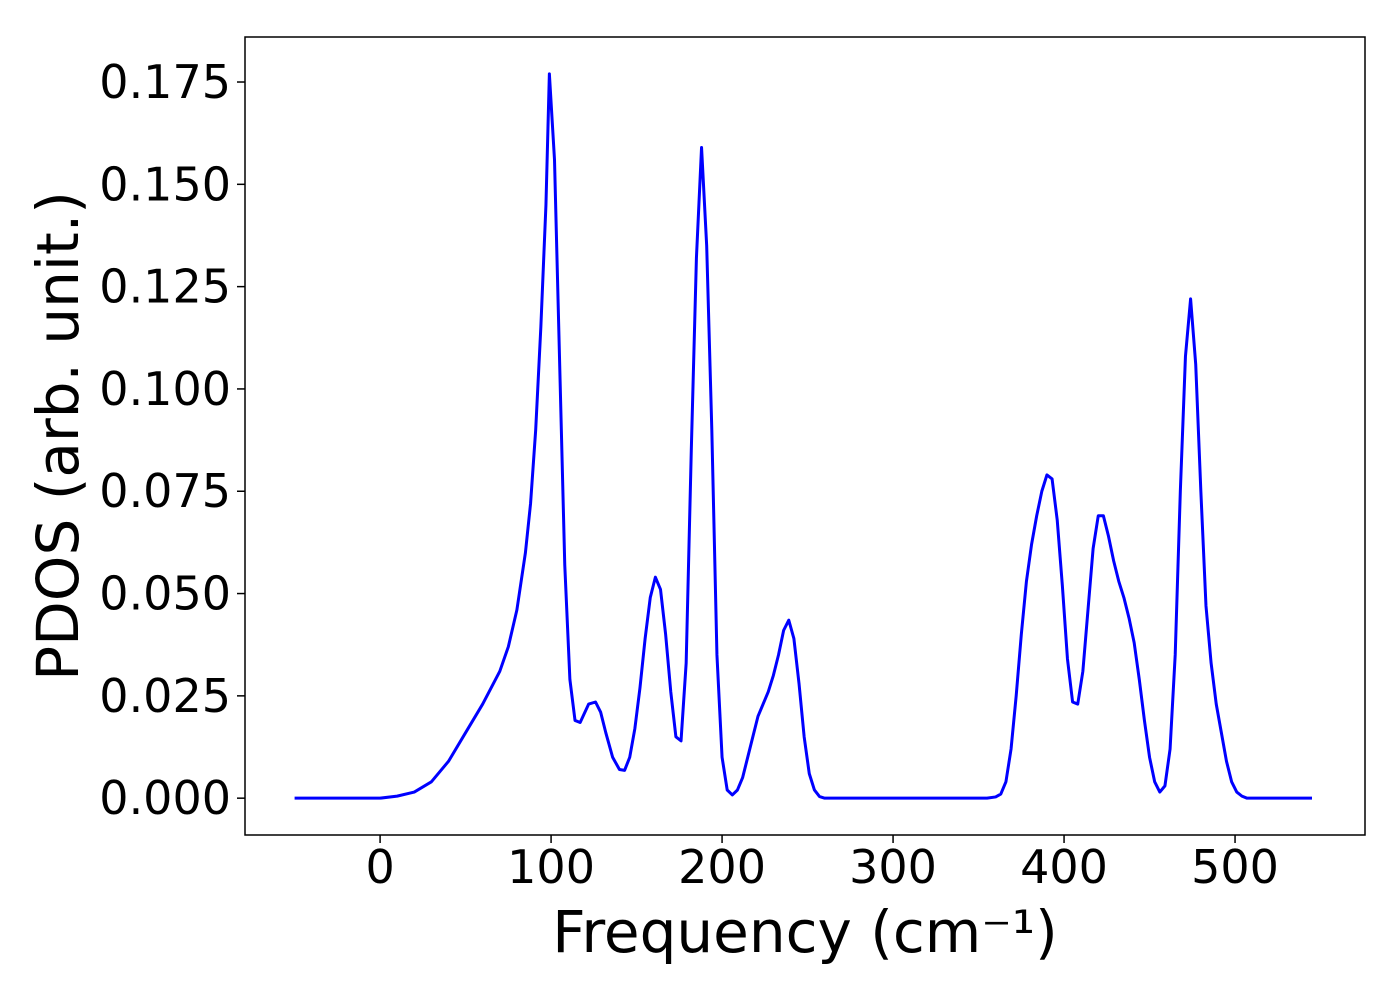 Image resolution: width=1400 pixels, height=1000 pixels. What do you see at coordinates (1064, 867) in the screenshot?
I see `x-tick-label: 400` at bounding box center [1064, 867].